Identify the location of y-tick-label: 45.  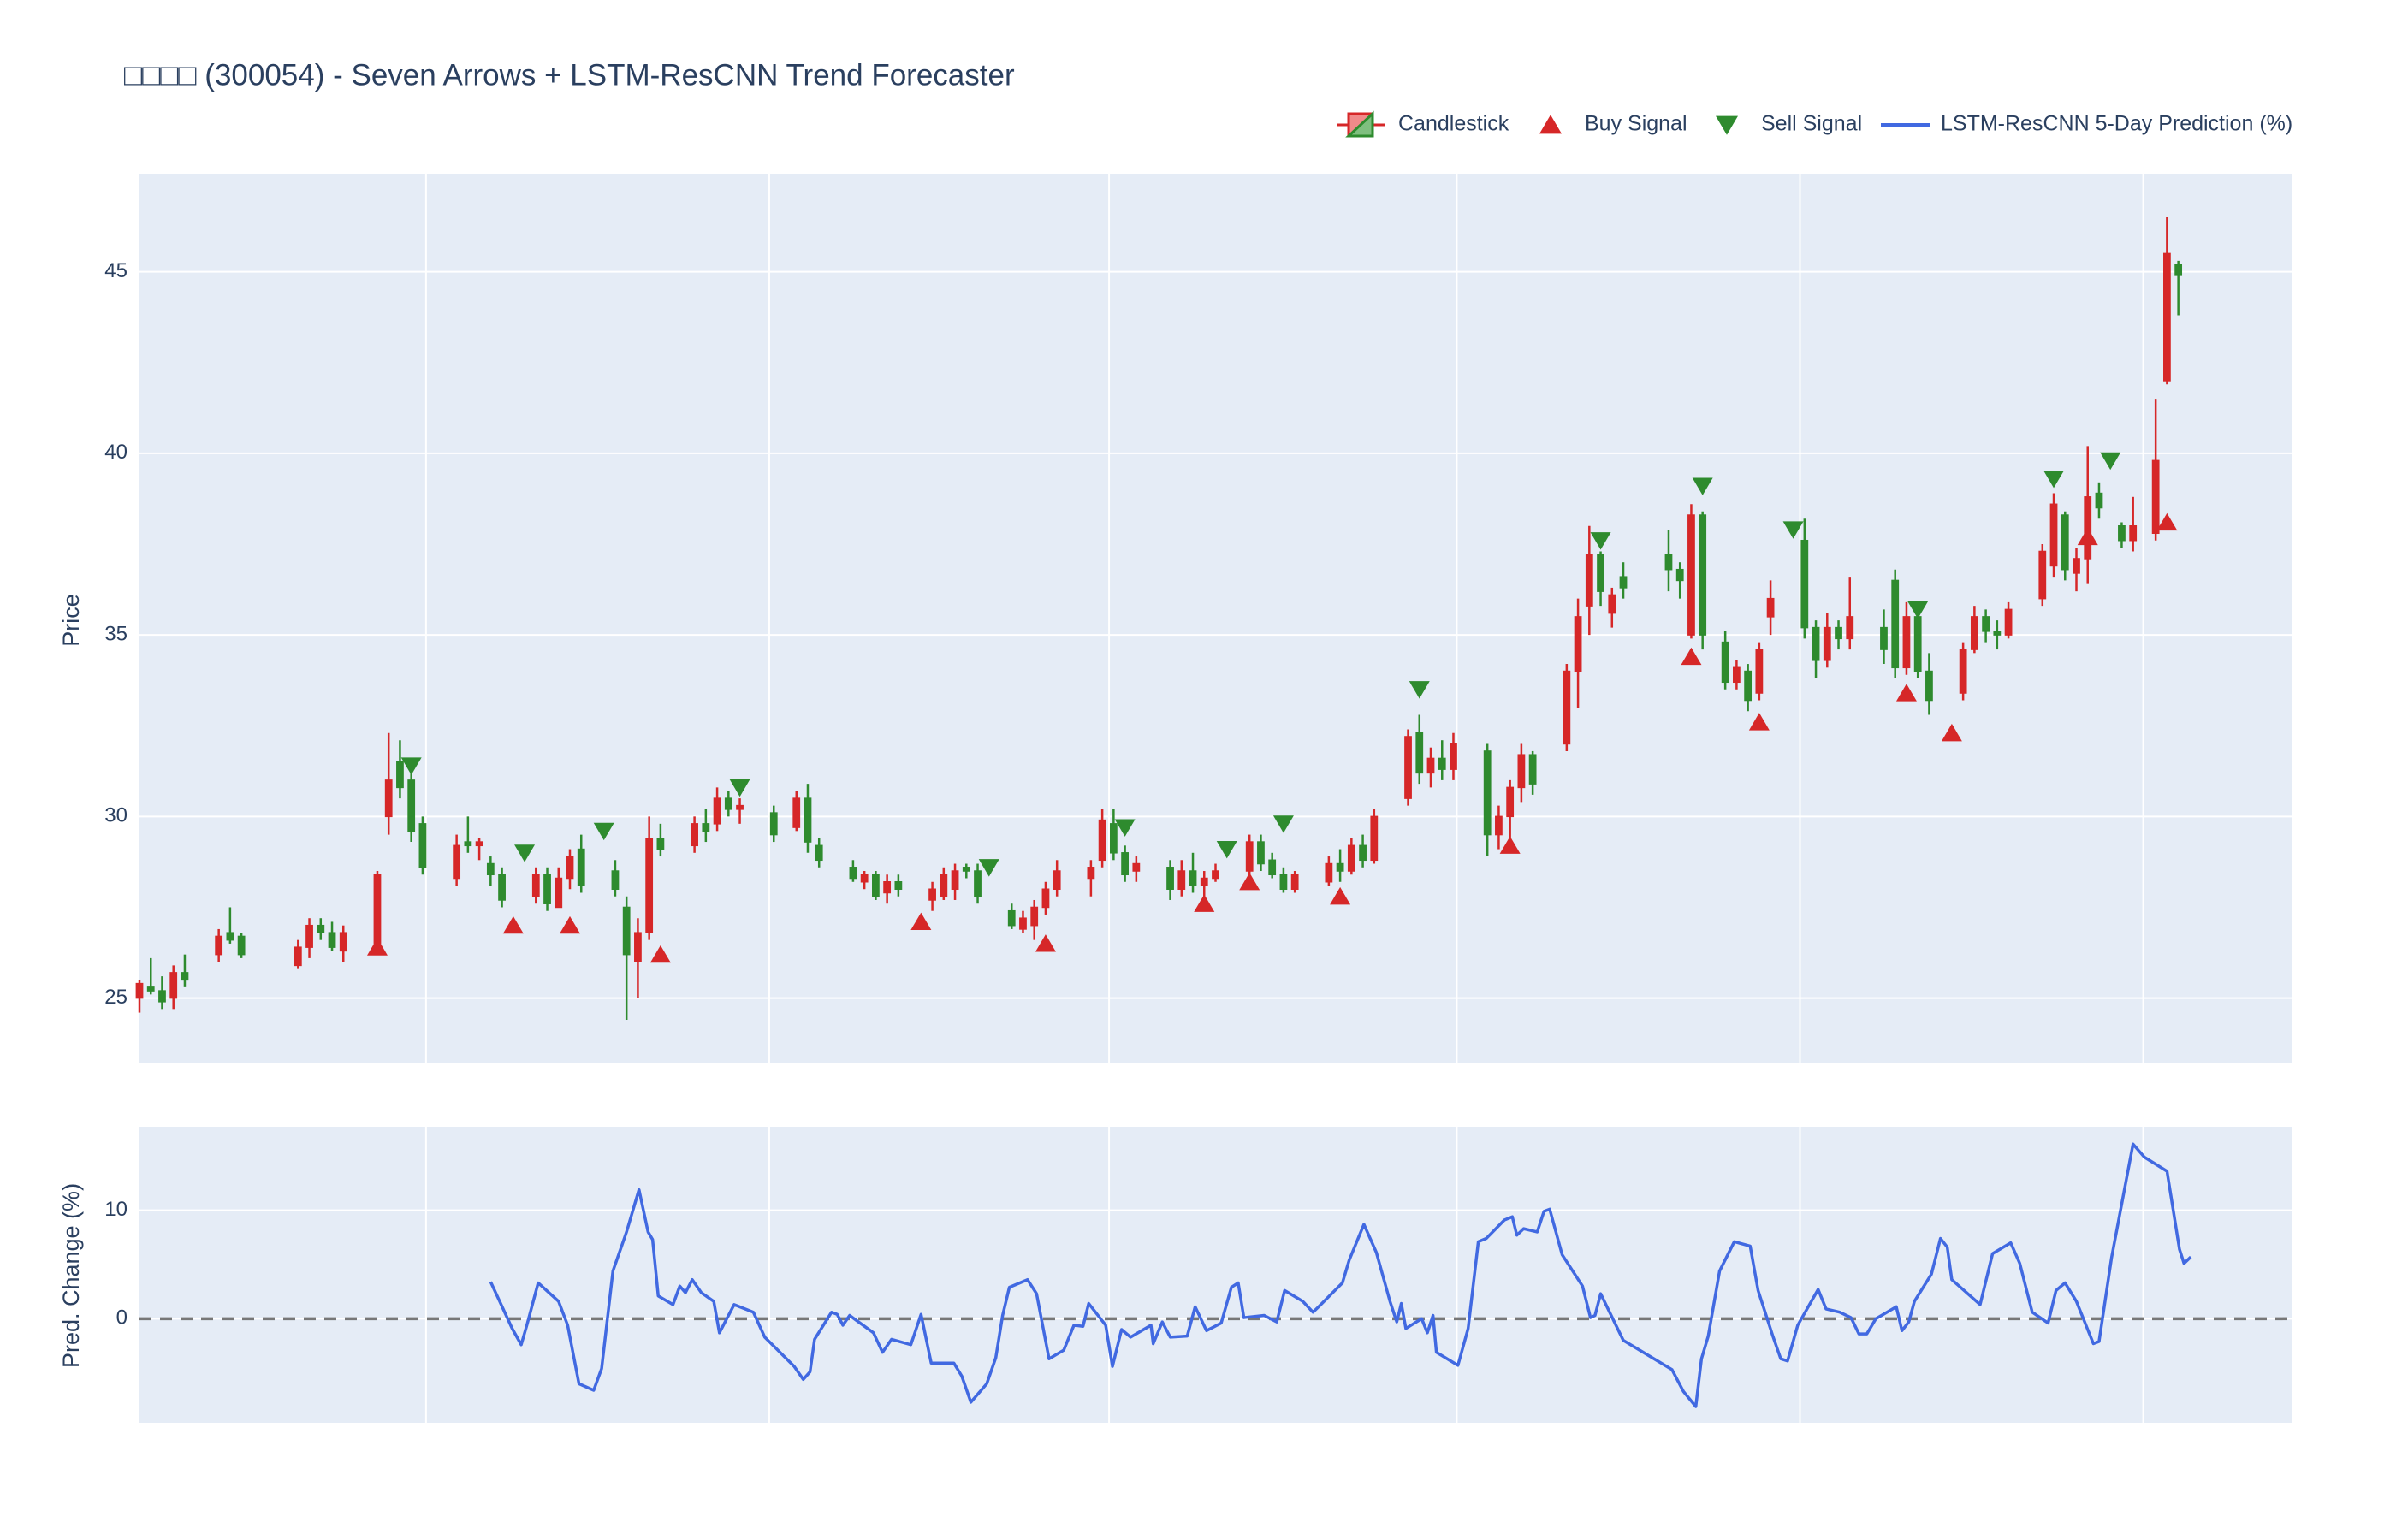
(116, 270).